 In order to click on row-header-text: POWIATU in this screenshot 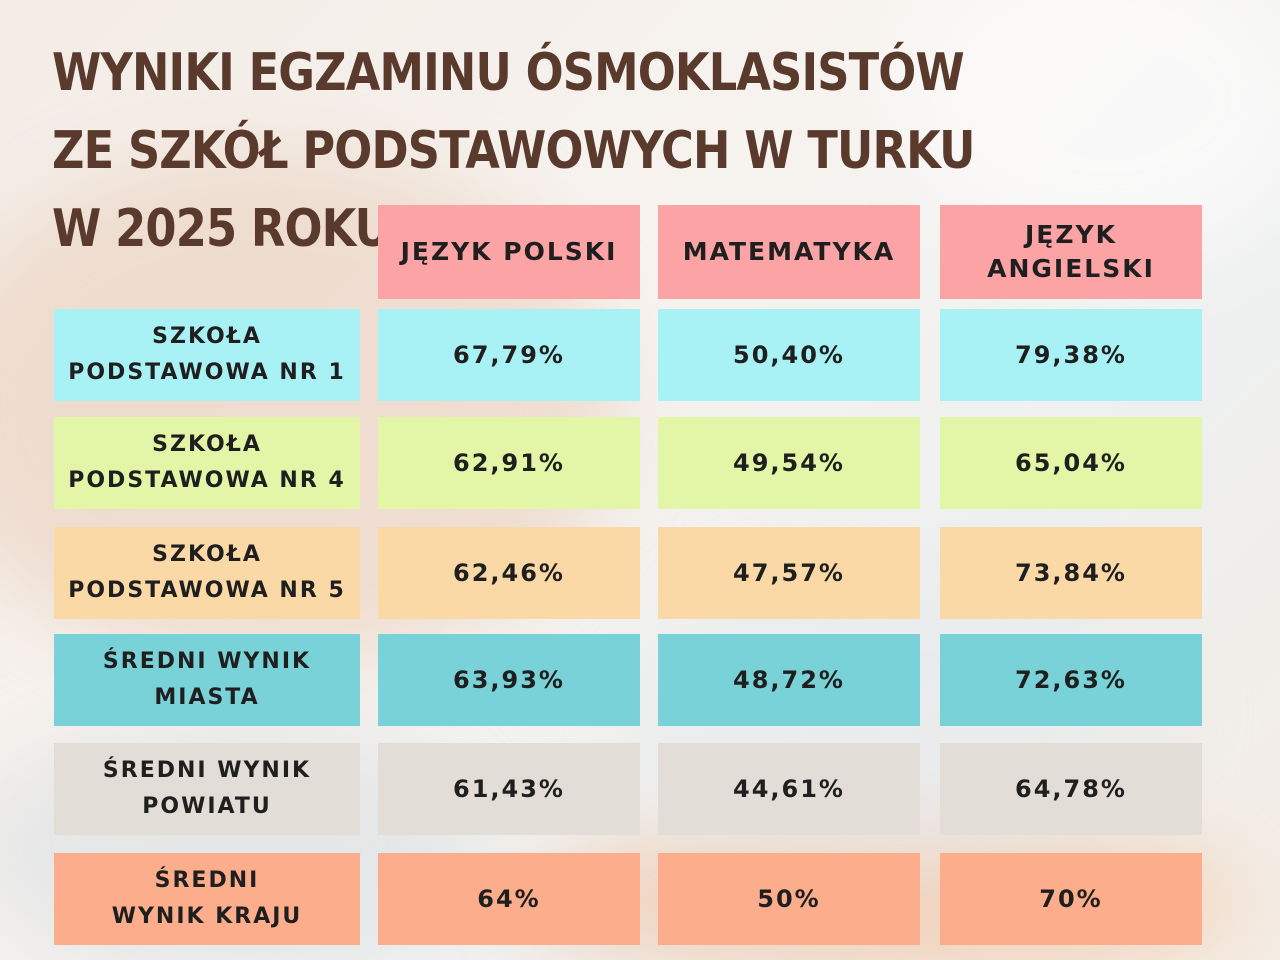, I will do `click(207, 806)`.